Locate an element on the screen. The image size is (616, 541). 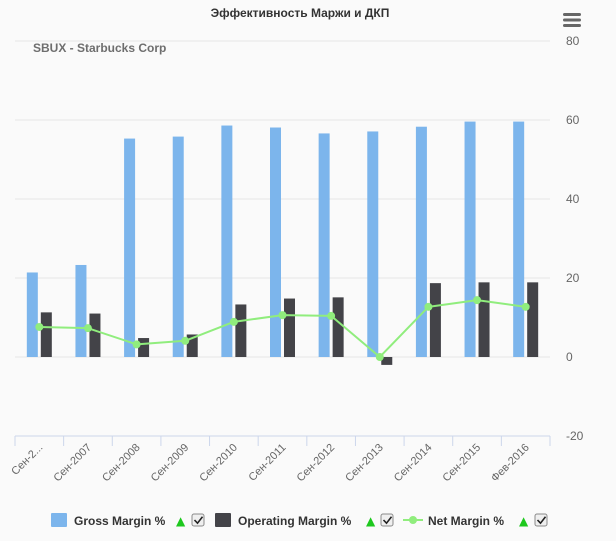
legend-item-operating-margin: Operating Margin % is located at coordinates (283, 520).